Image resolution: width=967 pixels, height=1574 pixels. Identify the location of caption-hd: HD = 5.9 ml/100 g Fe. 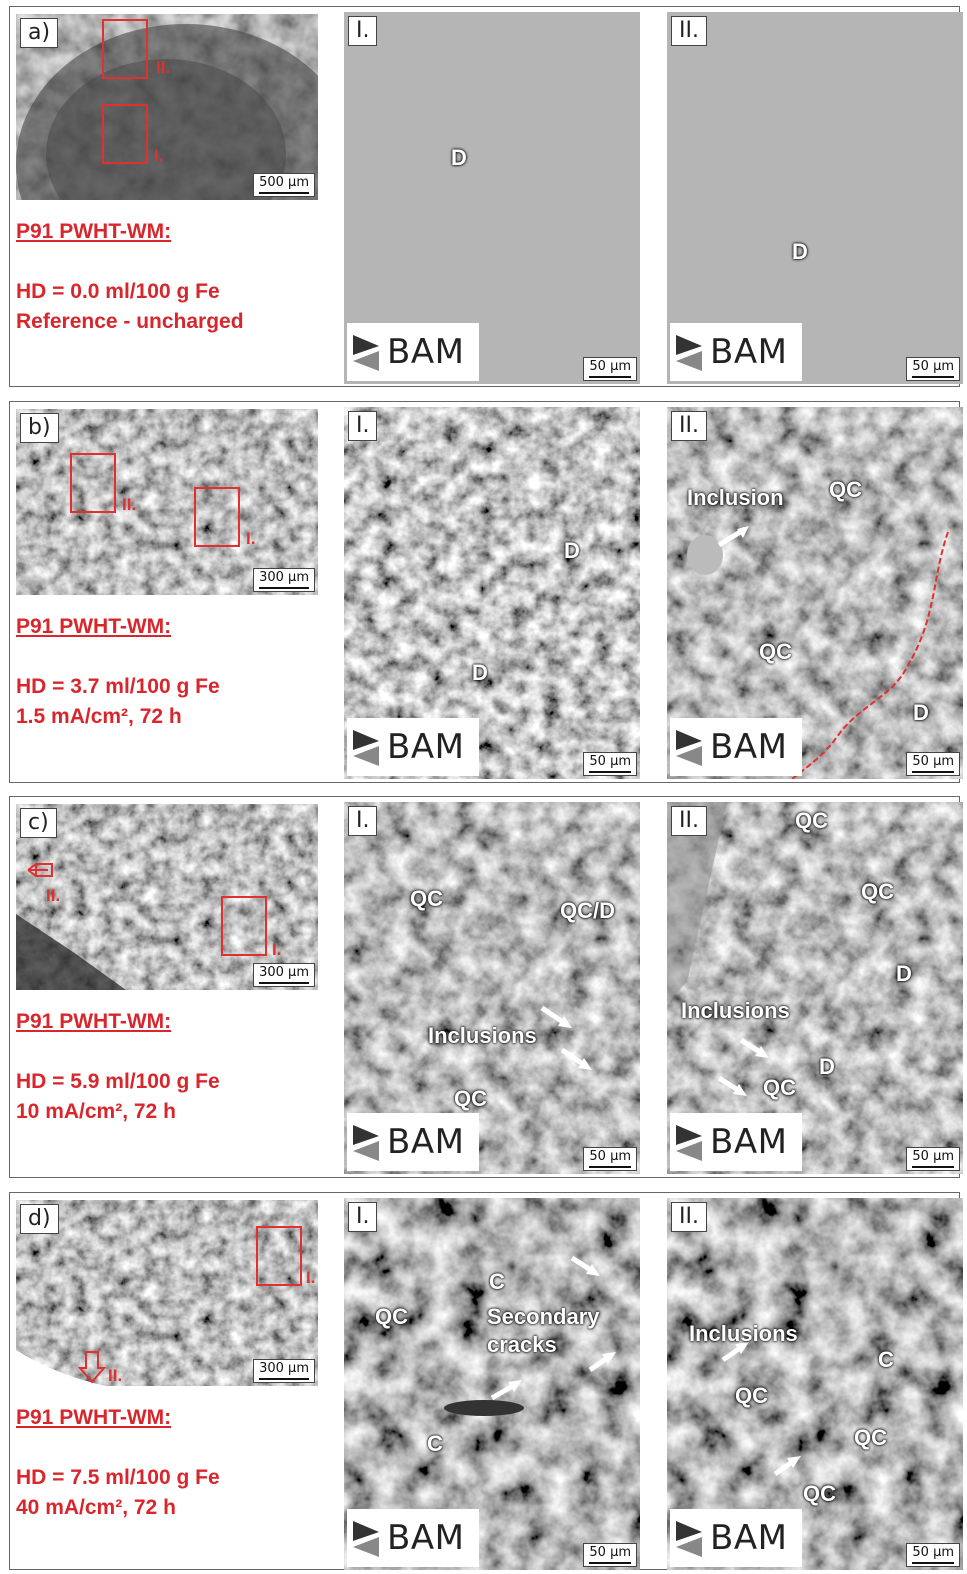
(118, 1081).